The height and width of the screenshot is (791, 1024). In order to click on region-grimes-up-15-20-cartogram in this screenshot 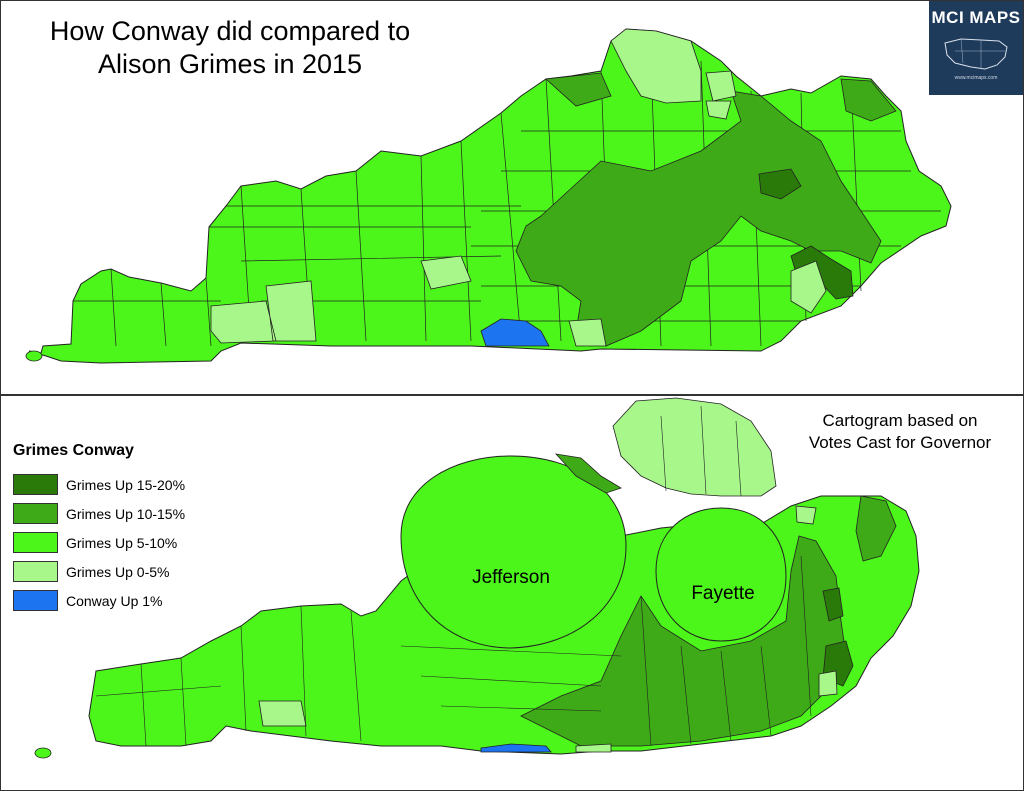, I will do `click(838, 637)`.